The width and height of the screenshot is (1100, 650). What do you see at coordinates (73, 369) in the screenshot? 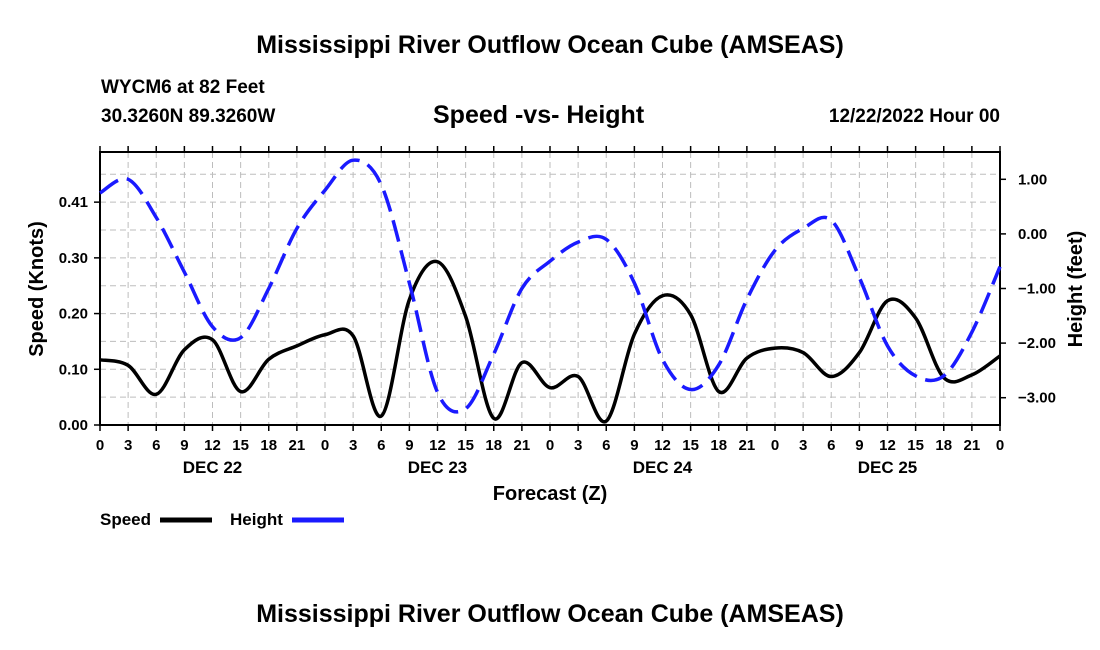
I see `y-left-tick-label: 0.10` at bounding box center [73, 369].